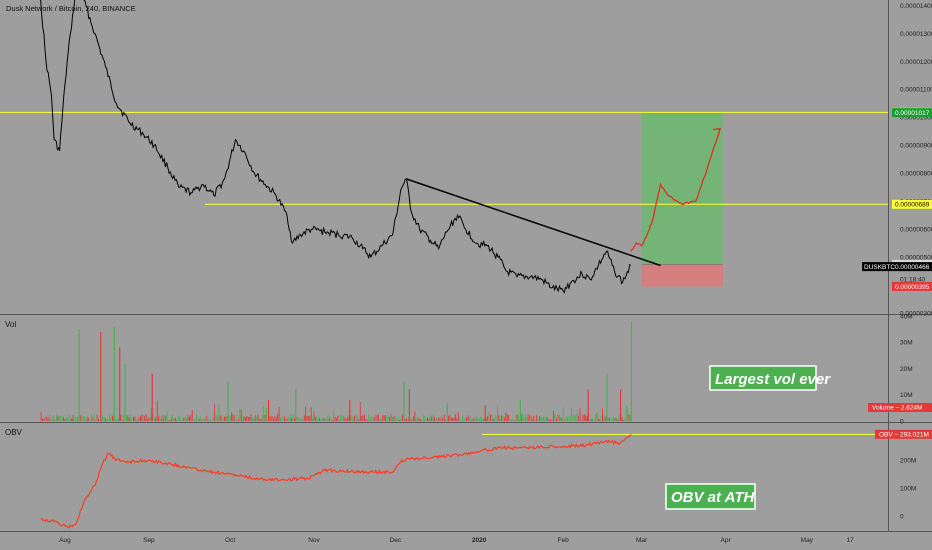  Describe the element at coordinates (10, 324) in the screenshot. I see `volume-pane-label: Vol` at that location.